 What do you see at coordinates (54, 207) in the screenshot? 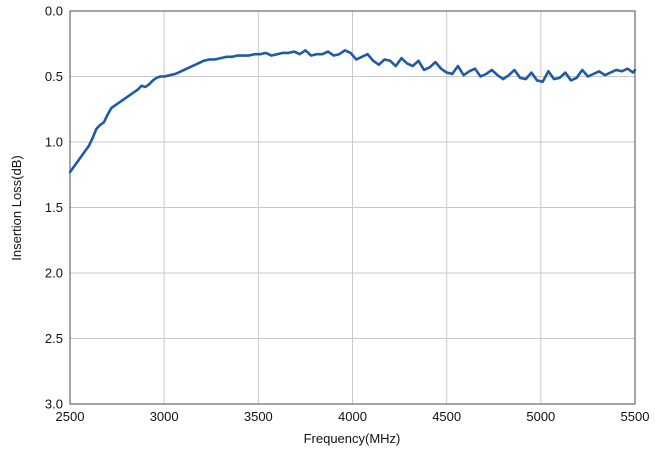
I see `y-tick-label: 1.5` at bounding box center [54, 207].